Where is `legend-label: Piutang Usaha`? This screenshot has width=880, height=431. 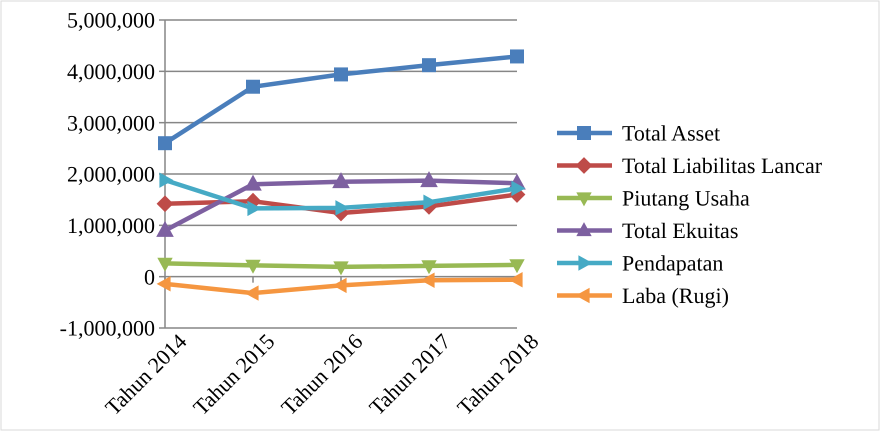
legend-label: Piutang Usaha is located at coordinates (686, 198).